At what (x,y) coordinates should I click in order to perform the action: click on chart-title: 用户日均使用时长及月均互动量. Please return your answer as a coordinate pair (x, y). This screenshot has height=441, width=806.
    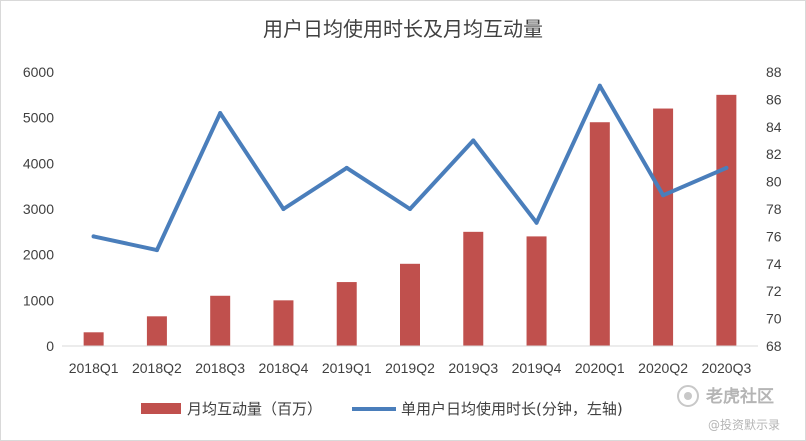
    Looking at the image, I should click on (403, 29).